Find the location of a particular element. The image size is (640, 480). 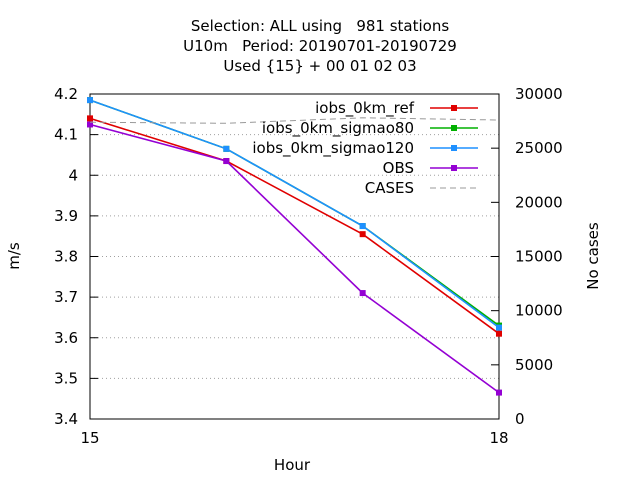

y-tick-label: 3.4 is located at coordinates (66, 419).